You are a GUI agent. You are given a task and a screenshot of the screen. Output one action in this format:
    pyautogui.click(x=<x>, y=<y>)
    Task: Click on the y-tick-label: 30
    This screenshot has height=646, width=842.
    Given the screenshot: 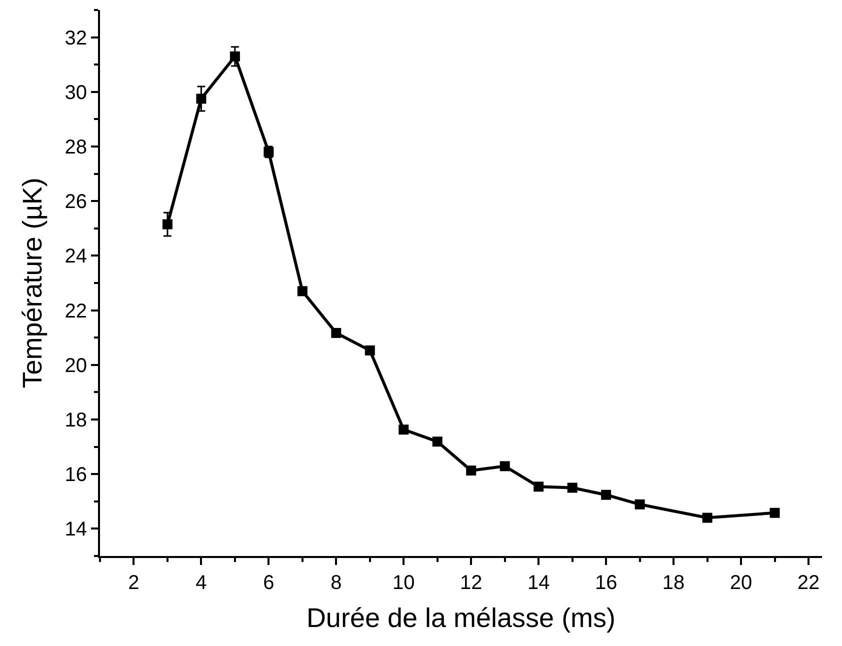 What is the action you would take?
    pyautogui.click(x=75, y=93)
    